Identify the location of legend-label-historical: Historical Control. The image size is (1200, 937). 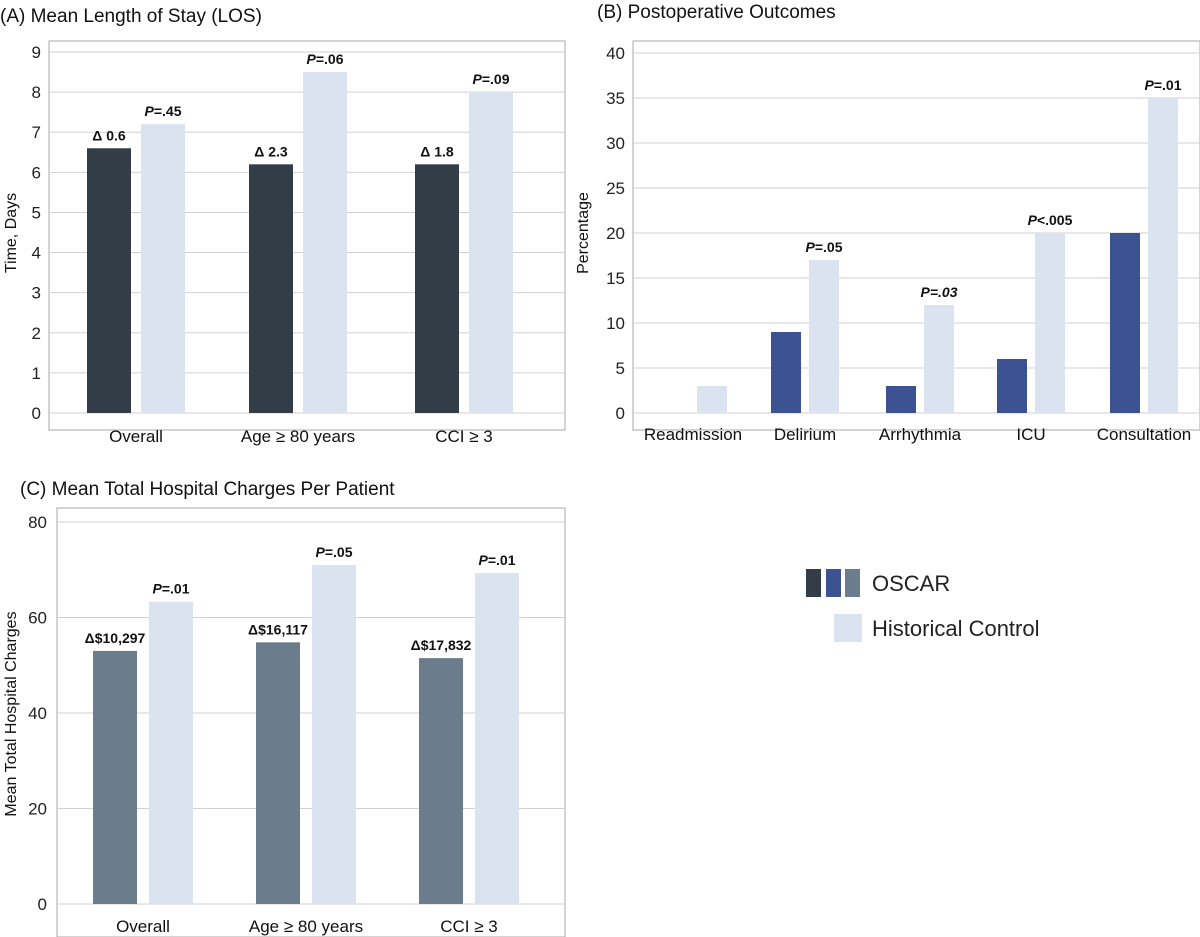
(956, 628).